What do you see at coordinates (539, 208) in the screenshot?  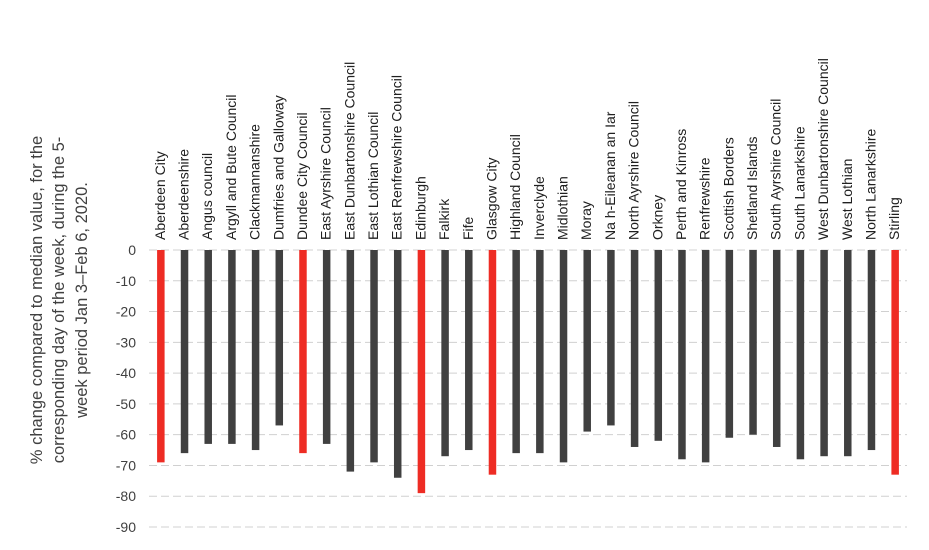 I see `category-label: Inverclyde` at bounding box center [539, 208].